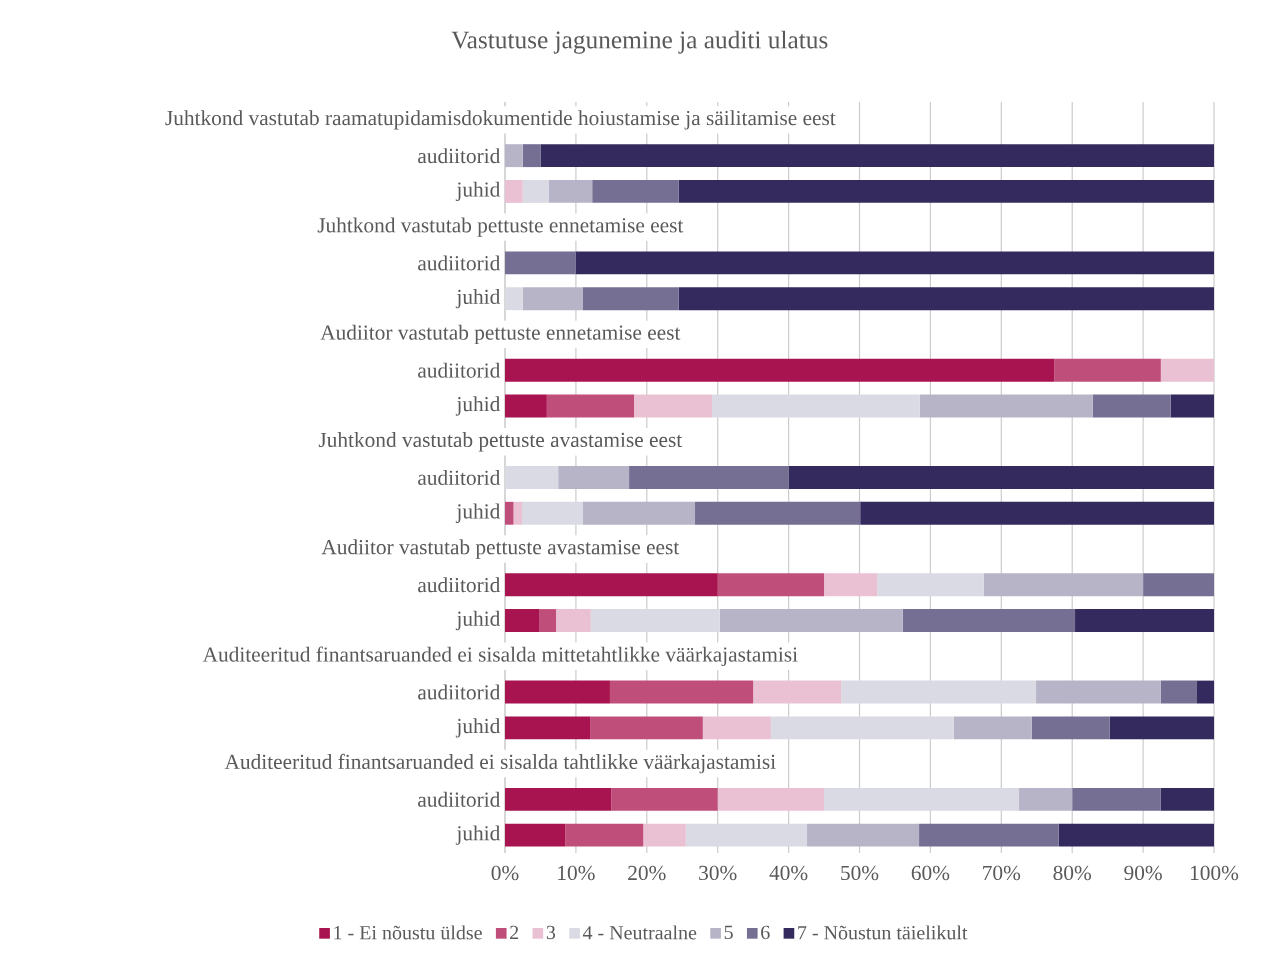 The image size is (1263, 962). I want to click on legend-label: 3, so click(551, 932).